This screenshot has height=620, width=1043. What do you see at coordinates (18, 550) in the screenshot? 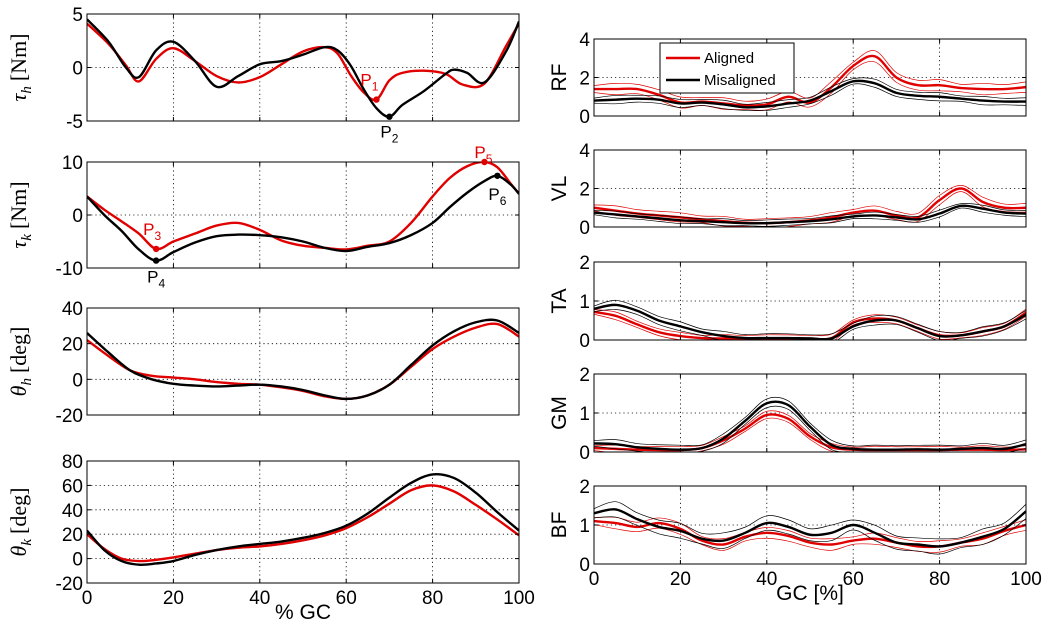
I see `y-label-symbol: θ` at bounding box center [18, 550].